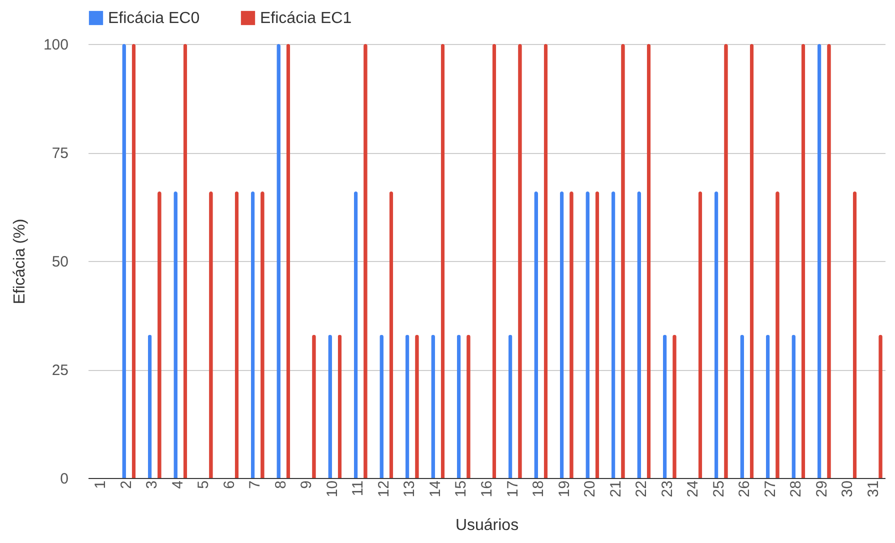 This screenshot has height=543, width=895. Describe the element at coordinates (203, 484) in the screenshot. I see `x-tick-label: 5` at that location.